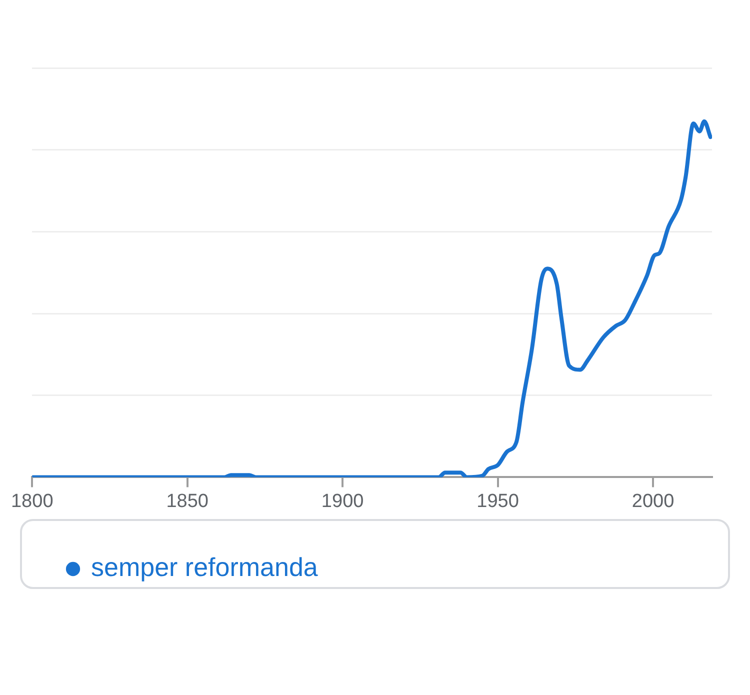 The width and height of the screenshot is (750, 695). What do you see at coordinates (32, 501) in the screenshot?
I see `x-tick-label: 1800` at bounding box center [32, 501].